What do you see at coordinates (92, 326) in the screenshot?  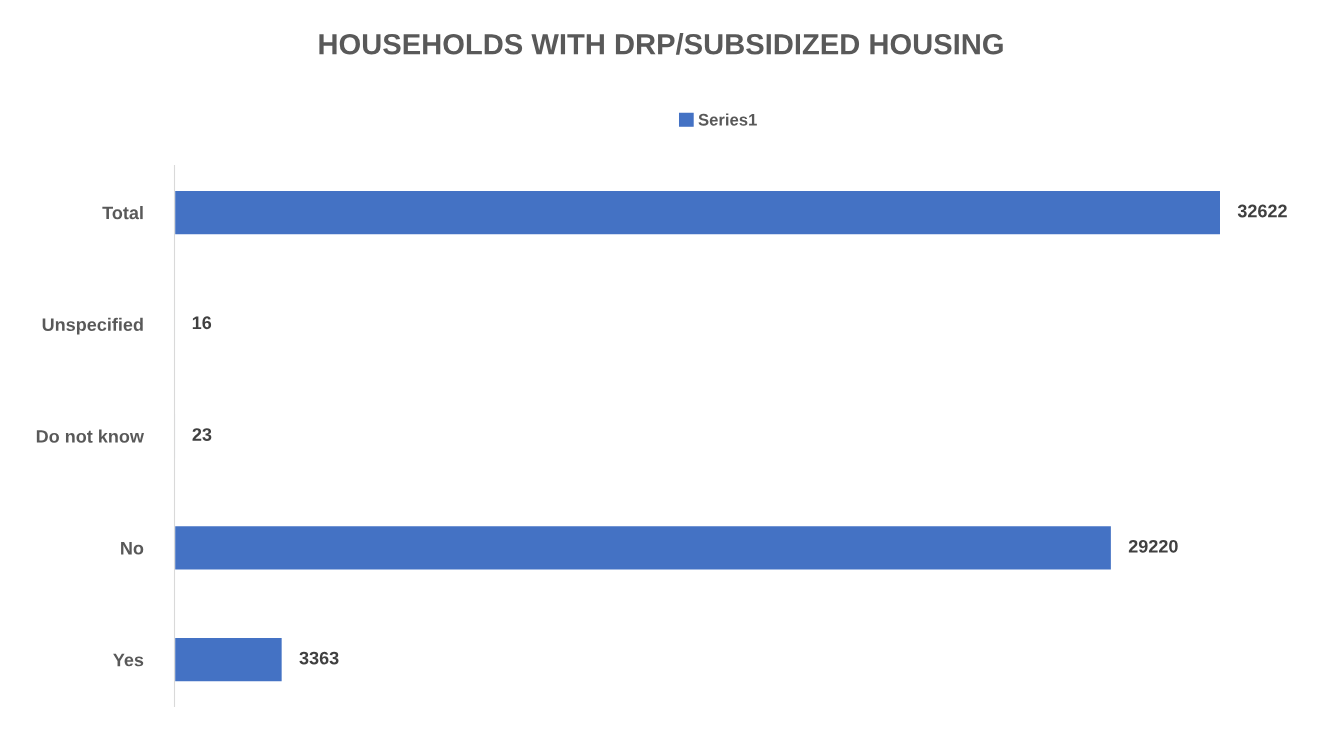 I see `y-tick-label: Unspecified` at bounding box center [92, 326].